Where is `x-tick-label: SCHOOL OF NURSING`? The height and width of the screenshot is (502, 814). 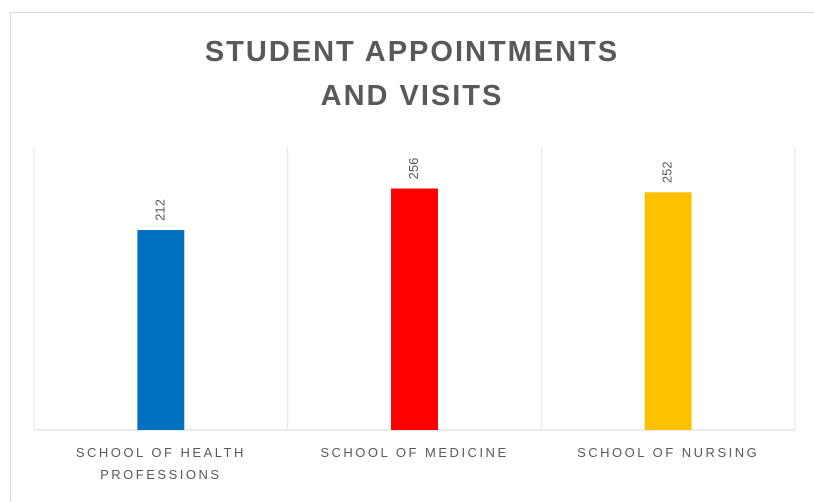
x-tick-label: SCHOOL OF NURSING is located at coordinates (668, 452).